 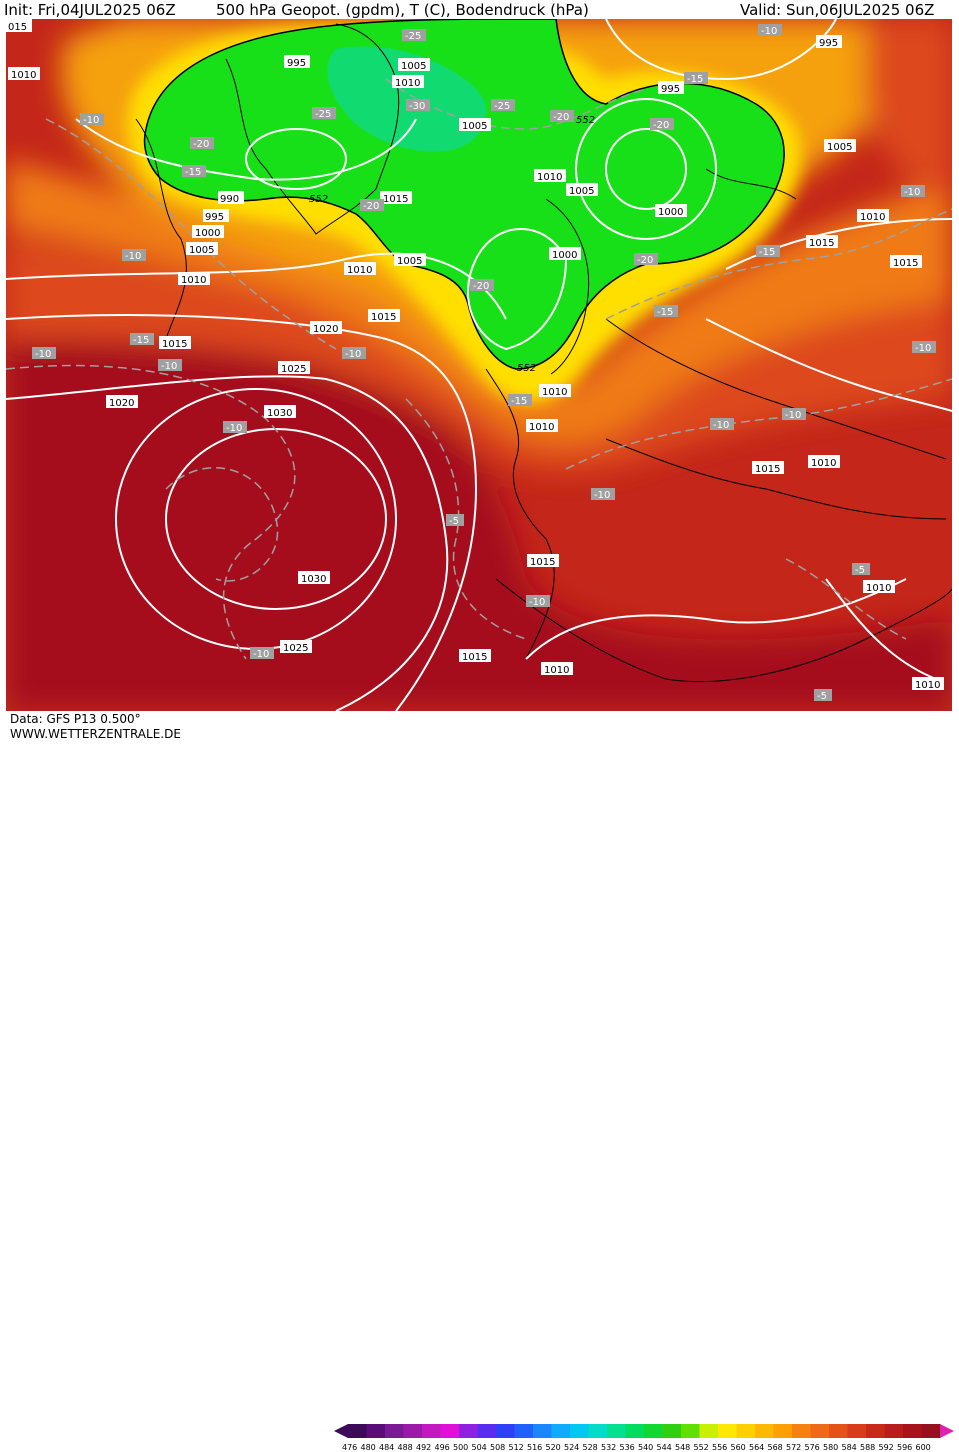 What do you see at coordinates (497, 1447) in the screenshot?
I see `scale-label: 508` at bounding box center [497, 1447].